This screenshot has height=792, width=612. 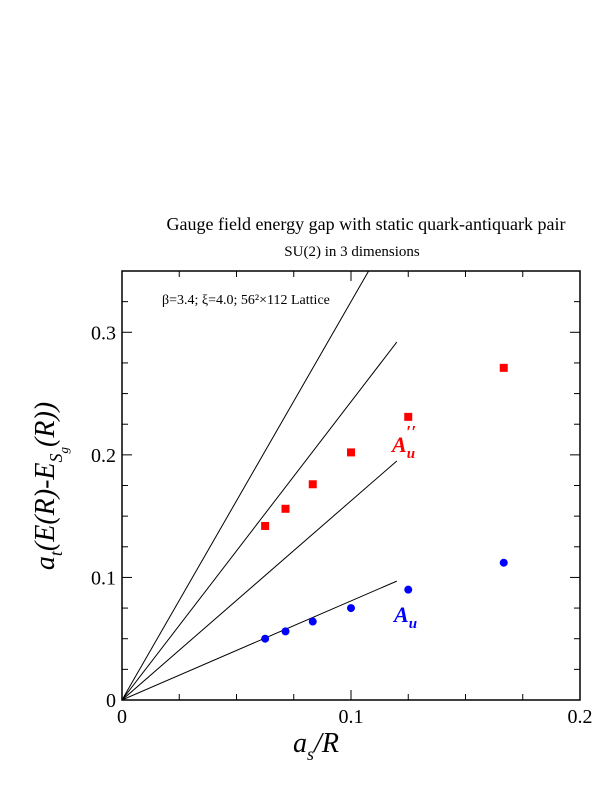 I want to click on y-tick-label: 0.3, so click(x=103, y=333).